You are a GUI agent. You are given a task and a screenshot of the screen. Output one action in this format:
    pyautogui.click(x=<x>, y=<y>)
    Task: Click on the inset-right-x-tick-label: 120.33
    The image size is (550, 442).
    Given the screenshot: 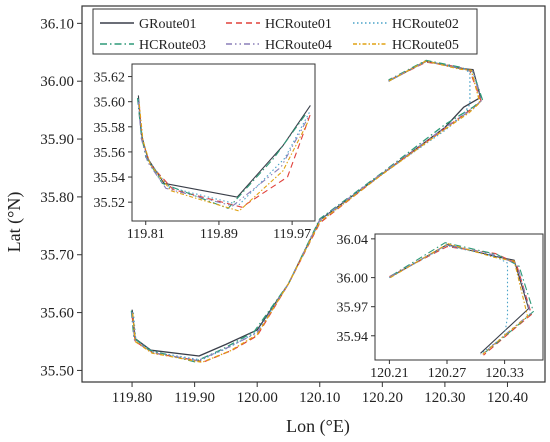 What is the action you would take?
    pyautogui.click(x=504, y=373)
    